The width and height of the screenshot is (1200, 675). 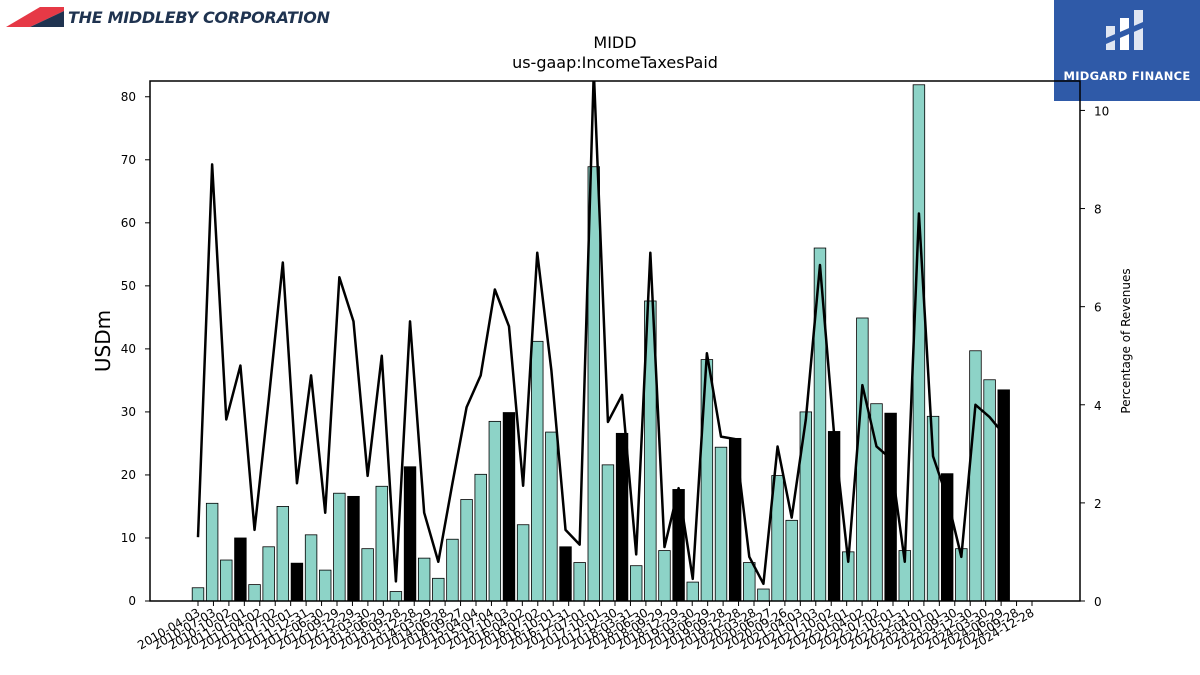 What do you see at coordinates (1126, 340) in the screenshot?
I see `y2-axis-label: Percentage of Revenues` at bounding box center [1126, 340].